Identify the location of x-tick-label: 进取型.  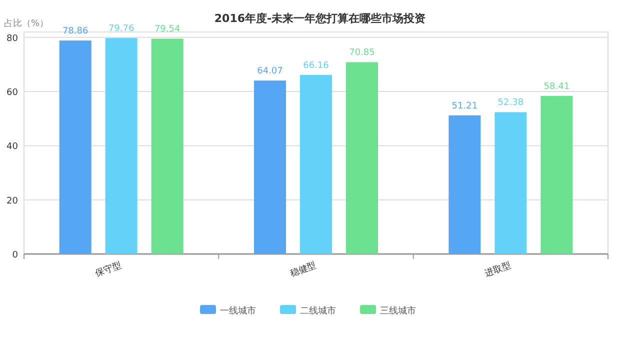
(497, 270).